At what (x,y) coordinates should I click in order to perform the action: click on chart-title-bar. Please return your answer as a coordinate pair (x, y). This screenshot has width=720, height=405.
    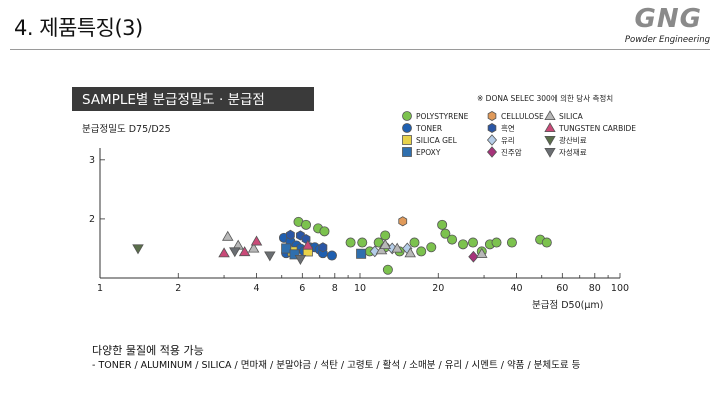
    Looking at the image, I should click on (193, 99).